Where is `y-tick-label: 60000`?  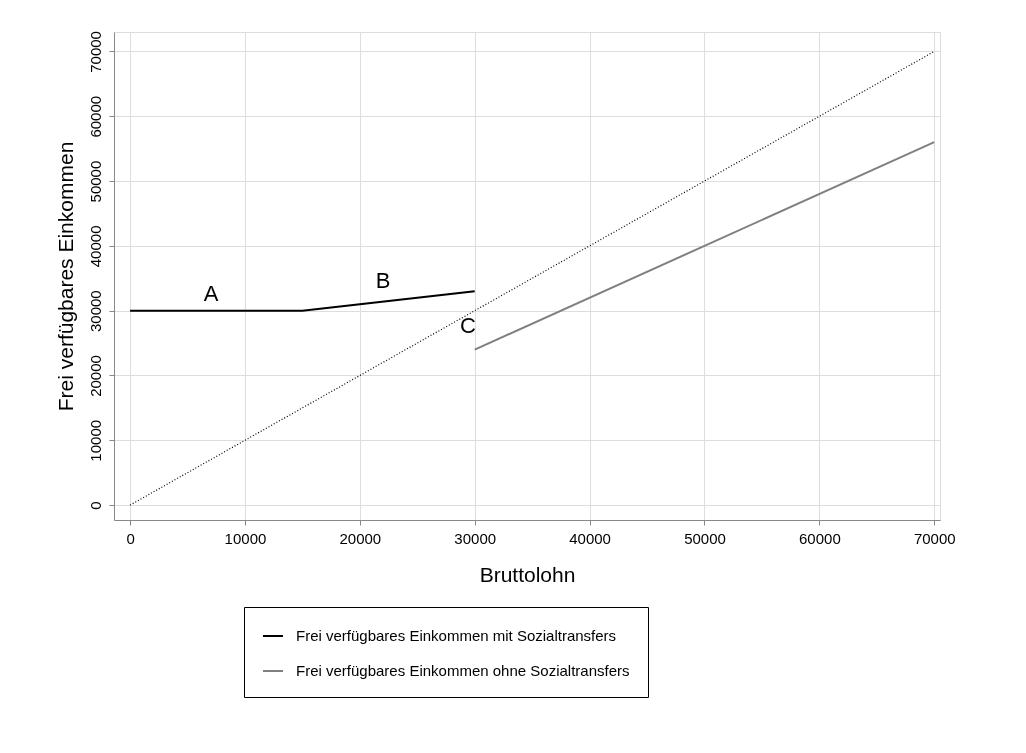
y-tick-label: 60000 is located at coordinates (95, 116).